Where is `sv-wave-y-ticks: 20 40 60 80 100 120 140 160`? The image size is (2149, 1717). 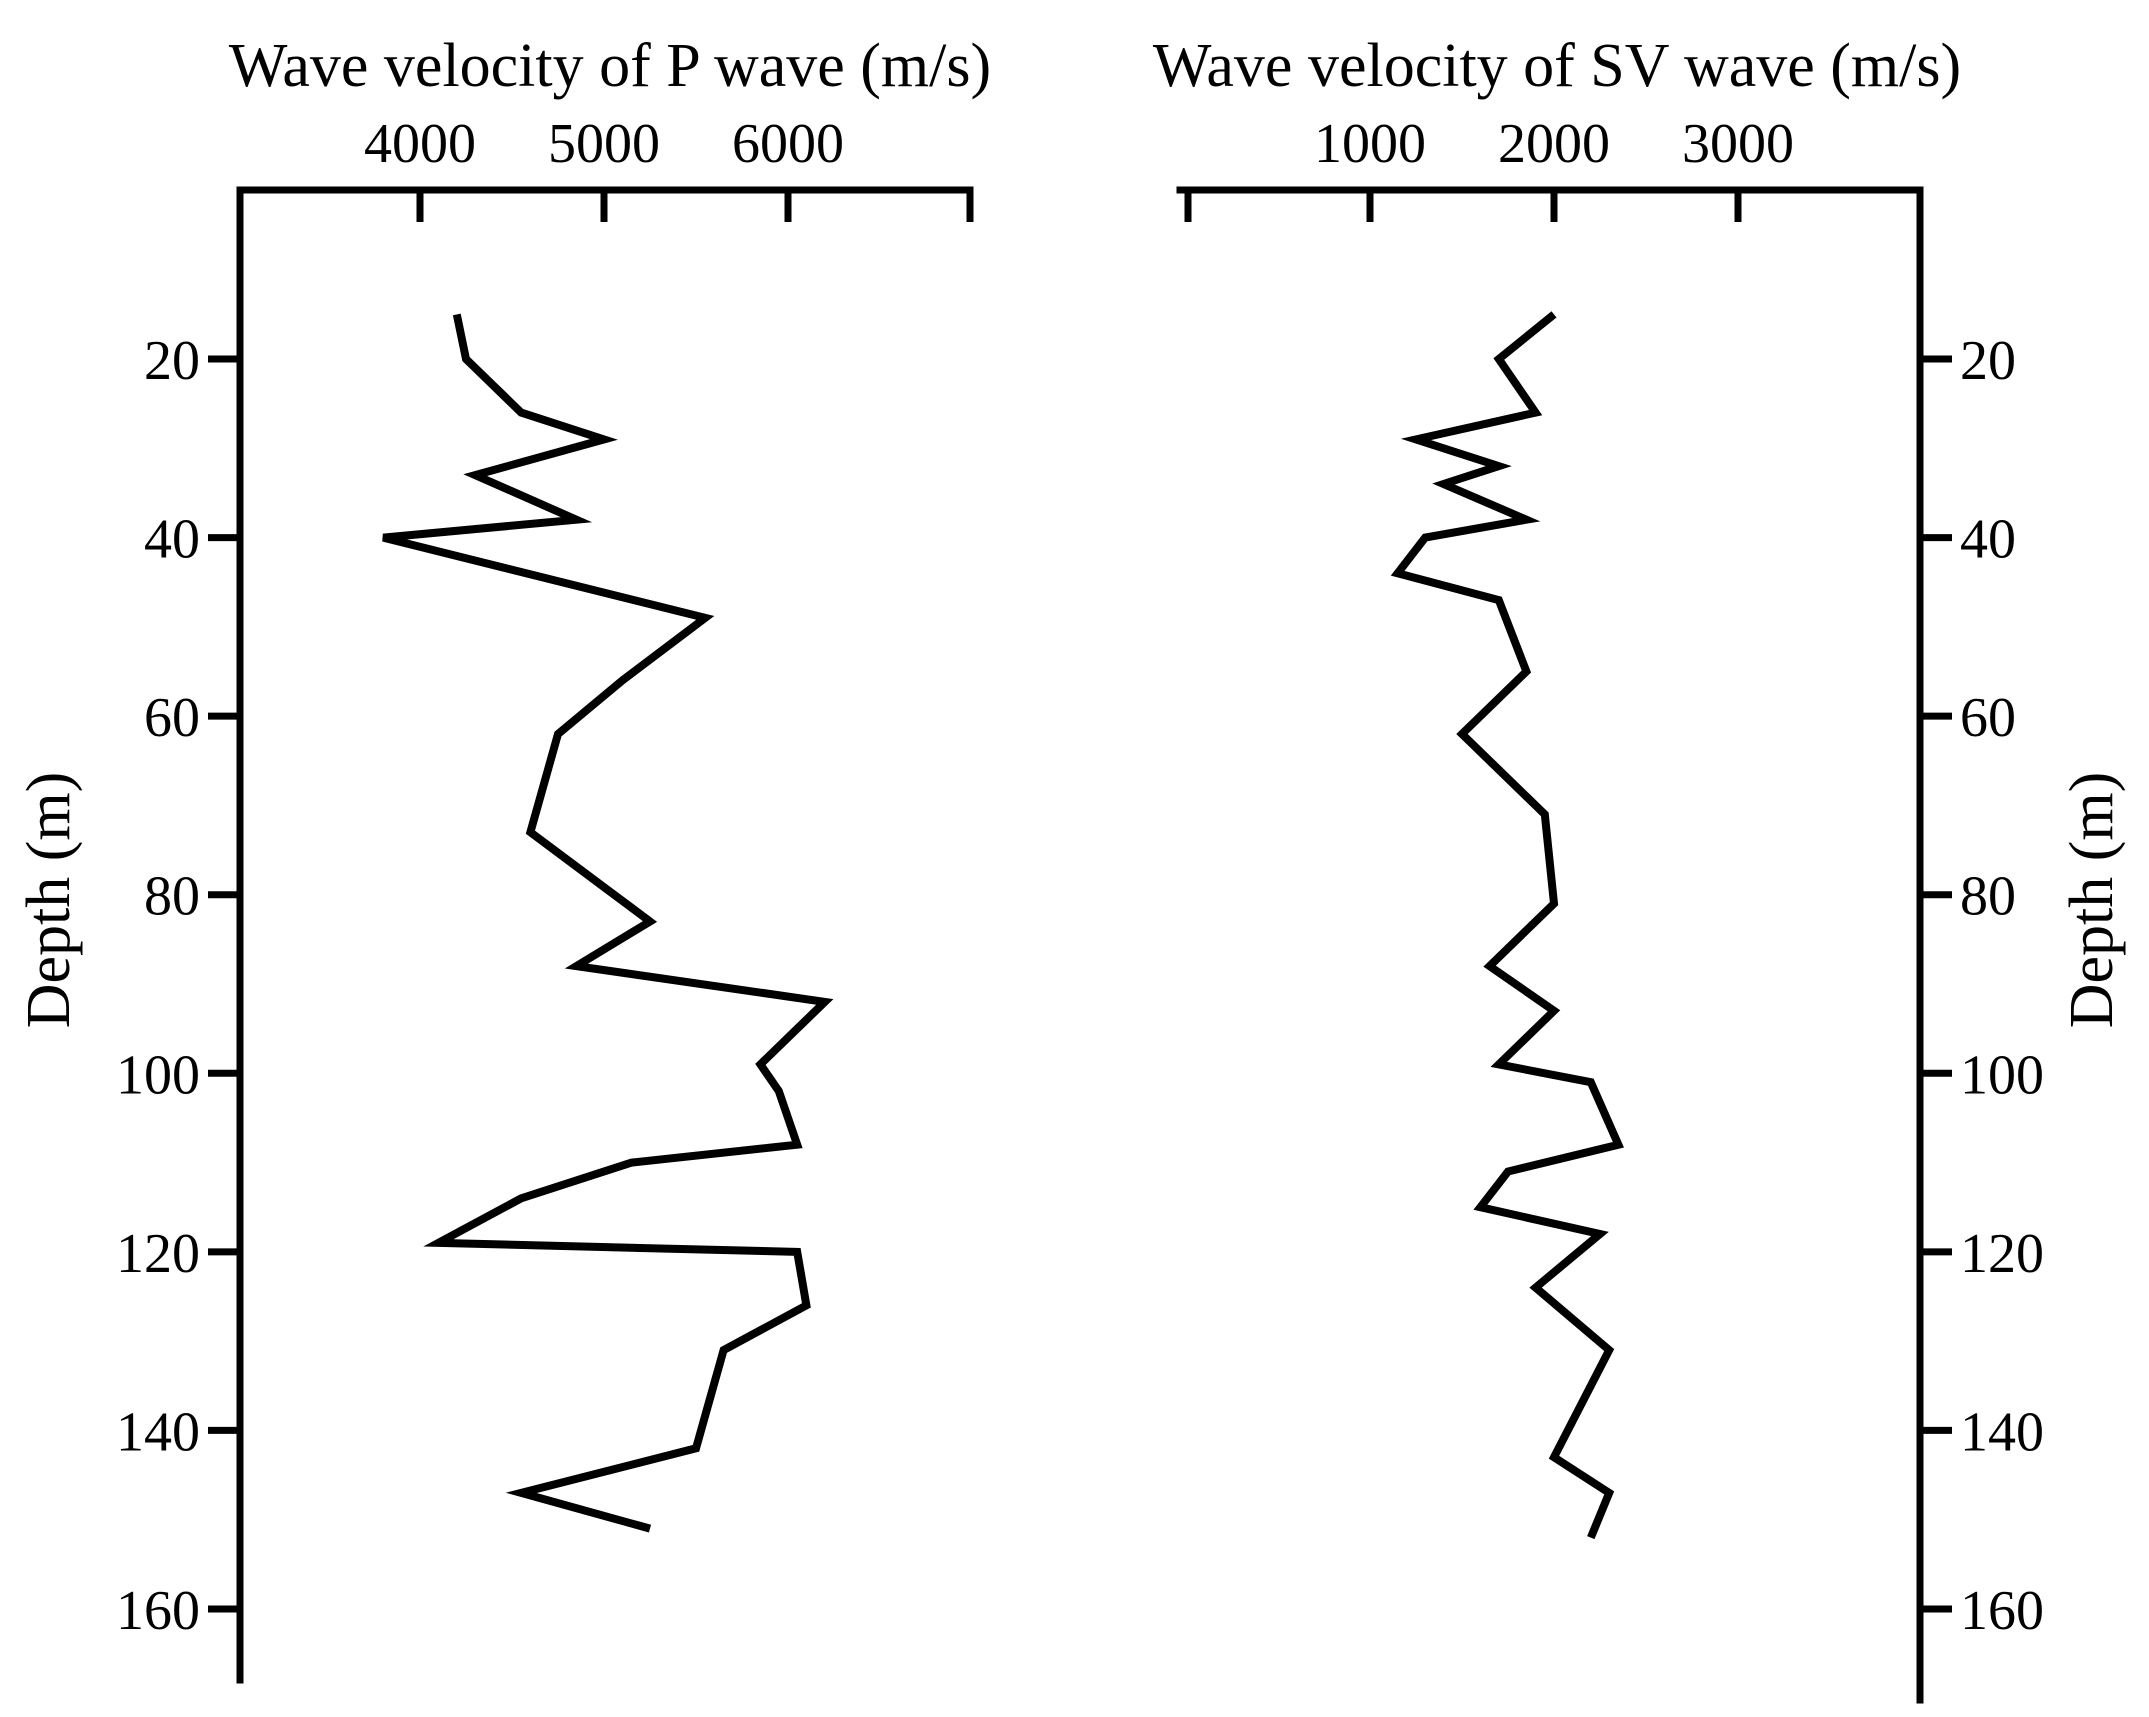 sv-wave-y-ticks: 20 40 60 80 100 120 140 160 is located at coordinates (1982, 986).